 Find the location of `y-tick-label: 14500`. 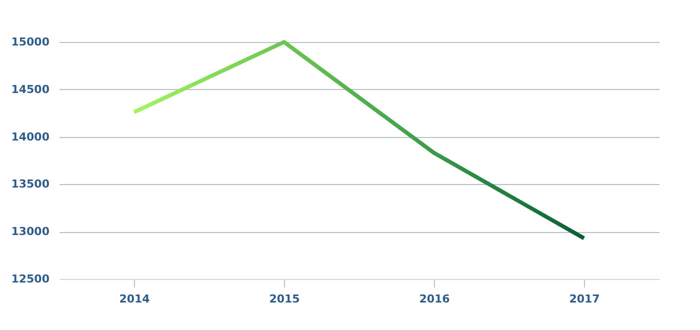

y-tick-label: 14500 is located at coordinates (30, 89).